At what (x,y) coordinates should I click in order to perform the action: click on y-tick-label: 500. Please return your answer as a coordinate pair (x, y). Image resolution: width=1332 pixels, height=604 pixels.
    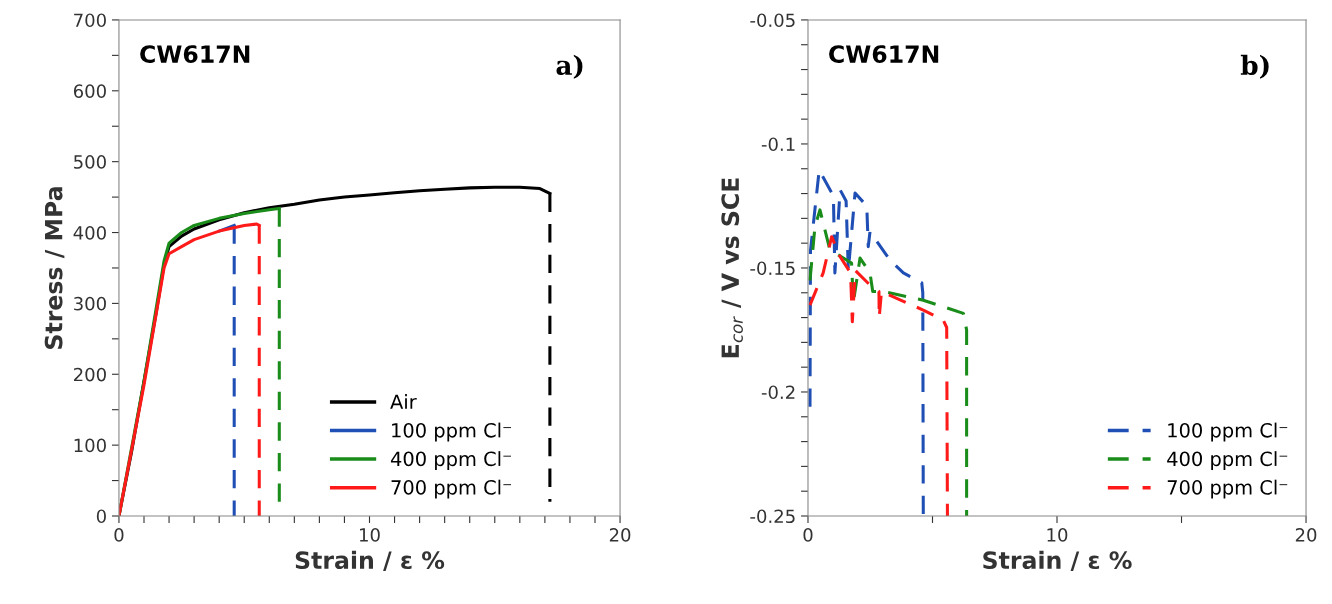
    Looking at the image, I should click on (90, 162).